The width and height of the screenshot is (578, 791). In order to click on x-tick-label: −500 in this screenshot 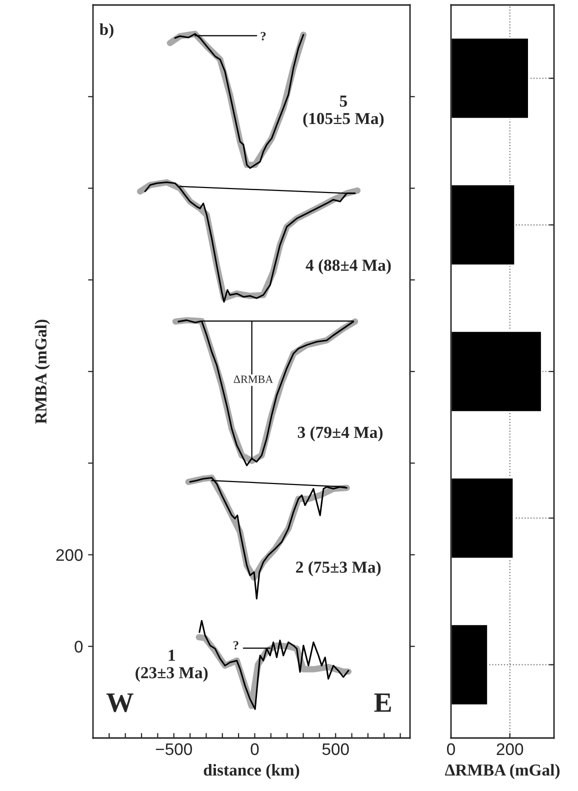, I will do `click(174, 749)`.